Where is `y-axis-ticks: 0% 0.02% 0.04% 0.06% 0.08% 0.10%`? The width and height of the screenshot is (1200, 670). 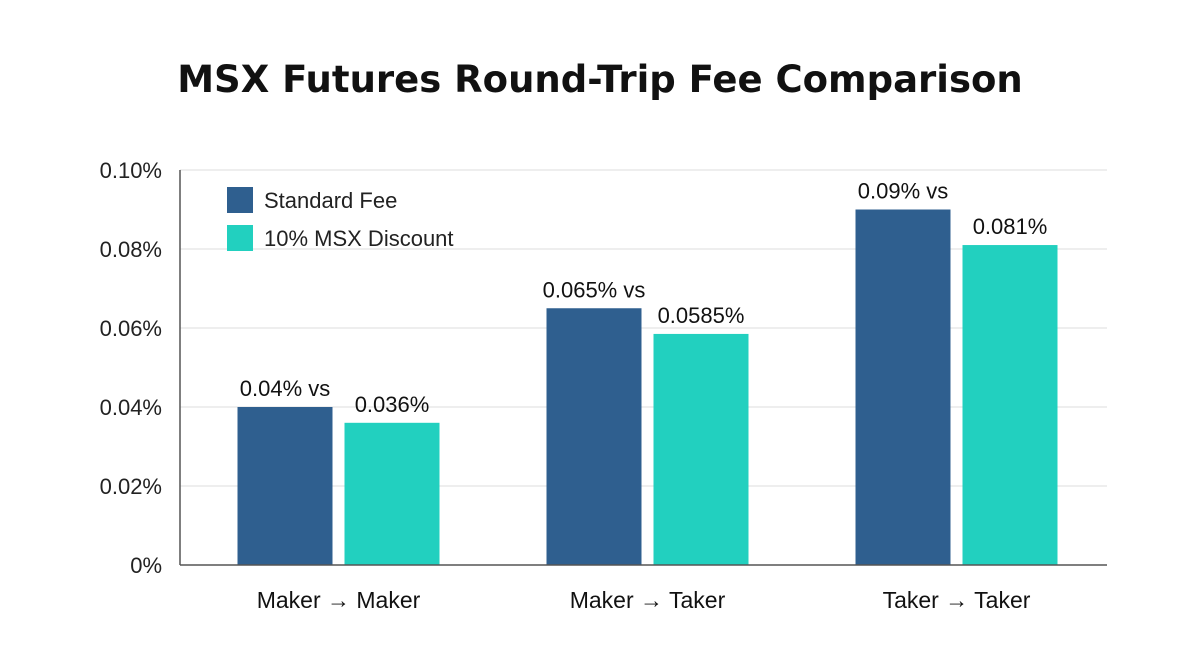
y-axis-ticks: 0% 0.02% 0.04% 0.06% 0.08% 0.10% is located at coordinates (131, 368).